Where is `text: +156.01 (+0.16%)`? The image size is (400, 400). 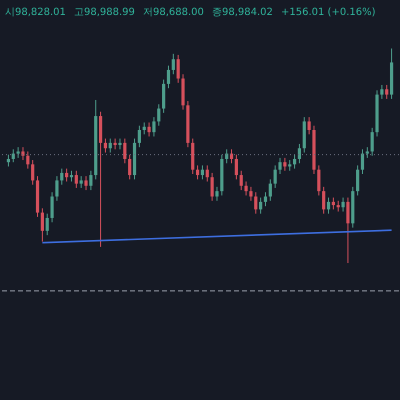 text: +156.01 (+0.16%) is located at coordinates (328, 12).